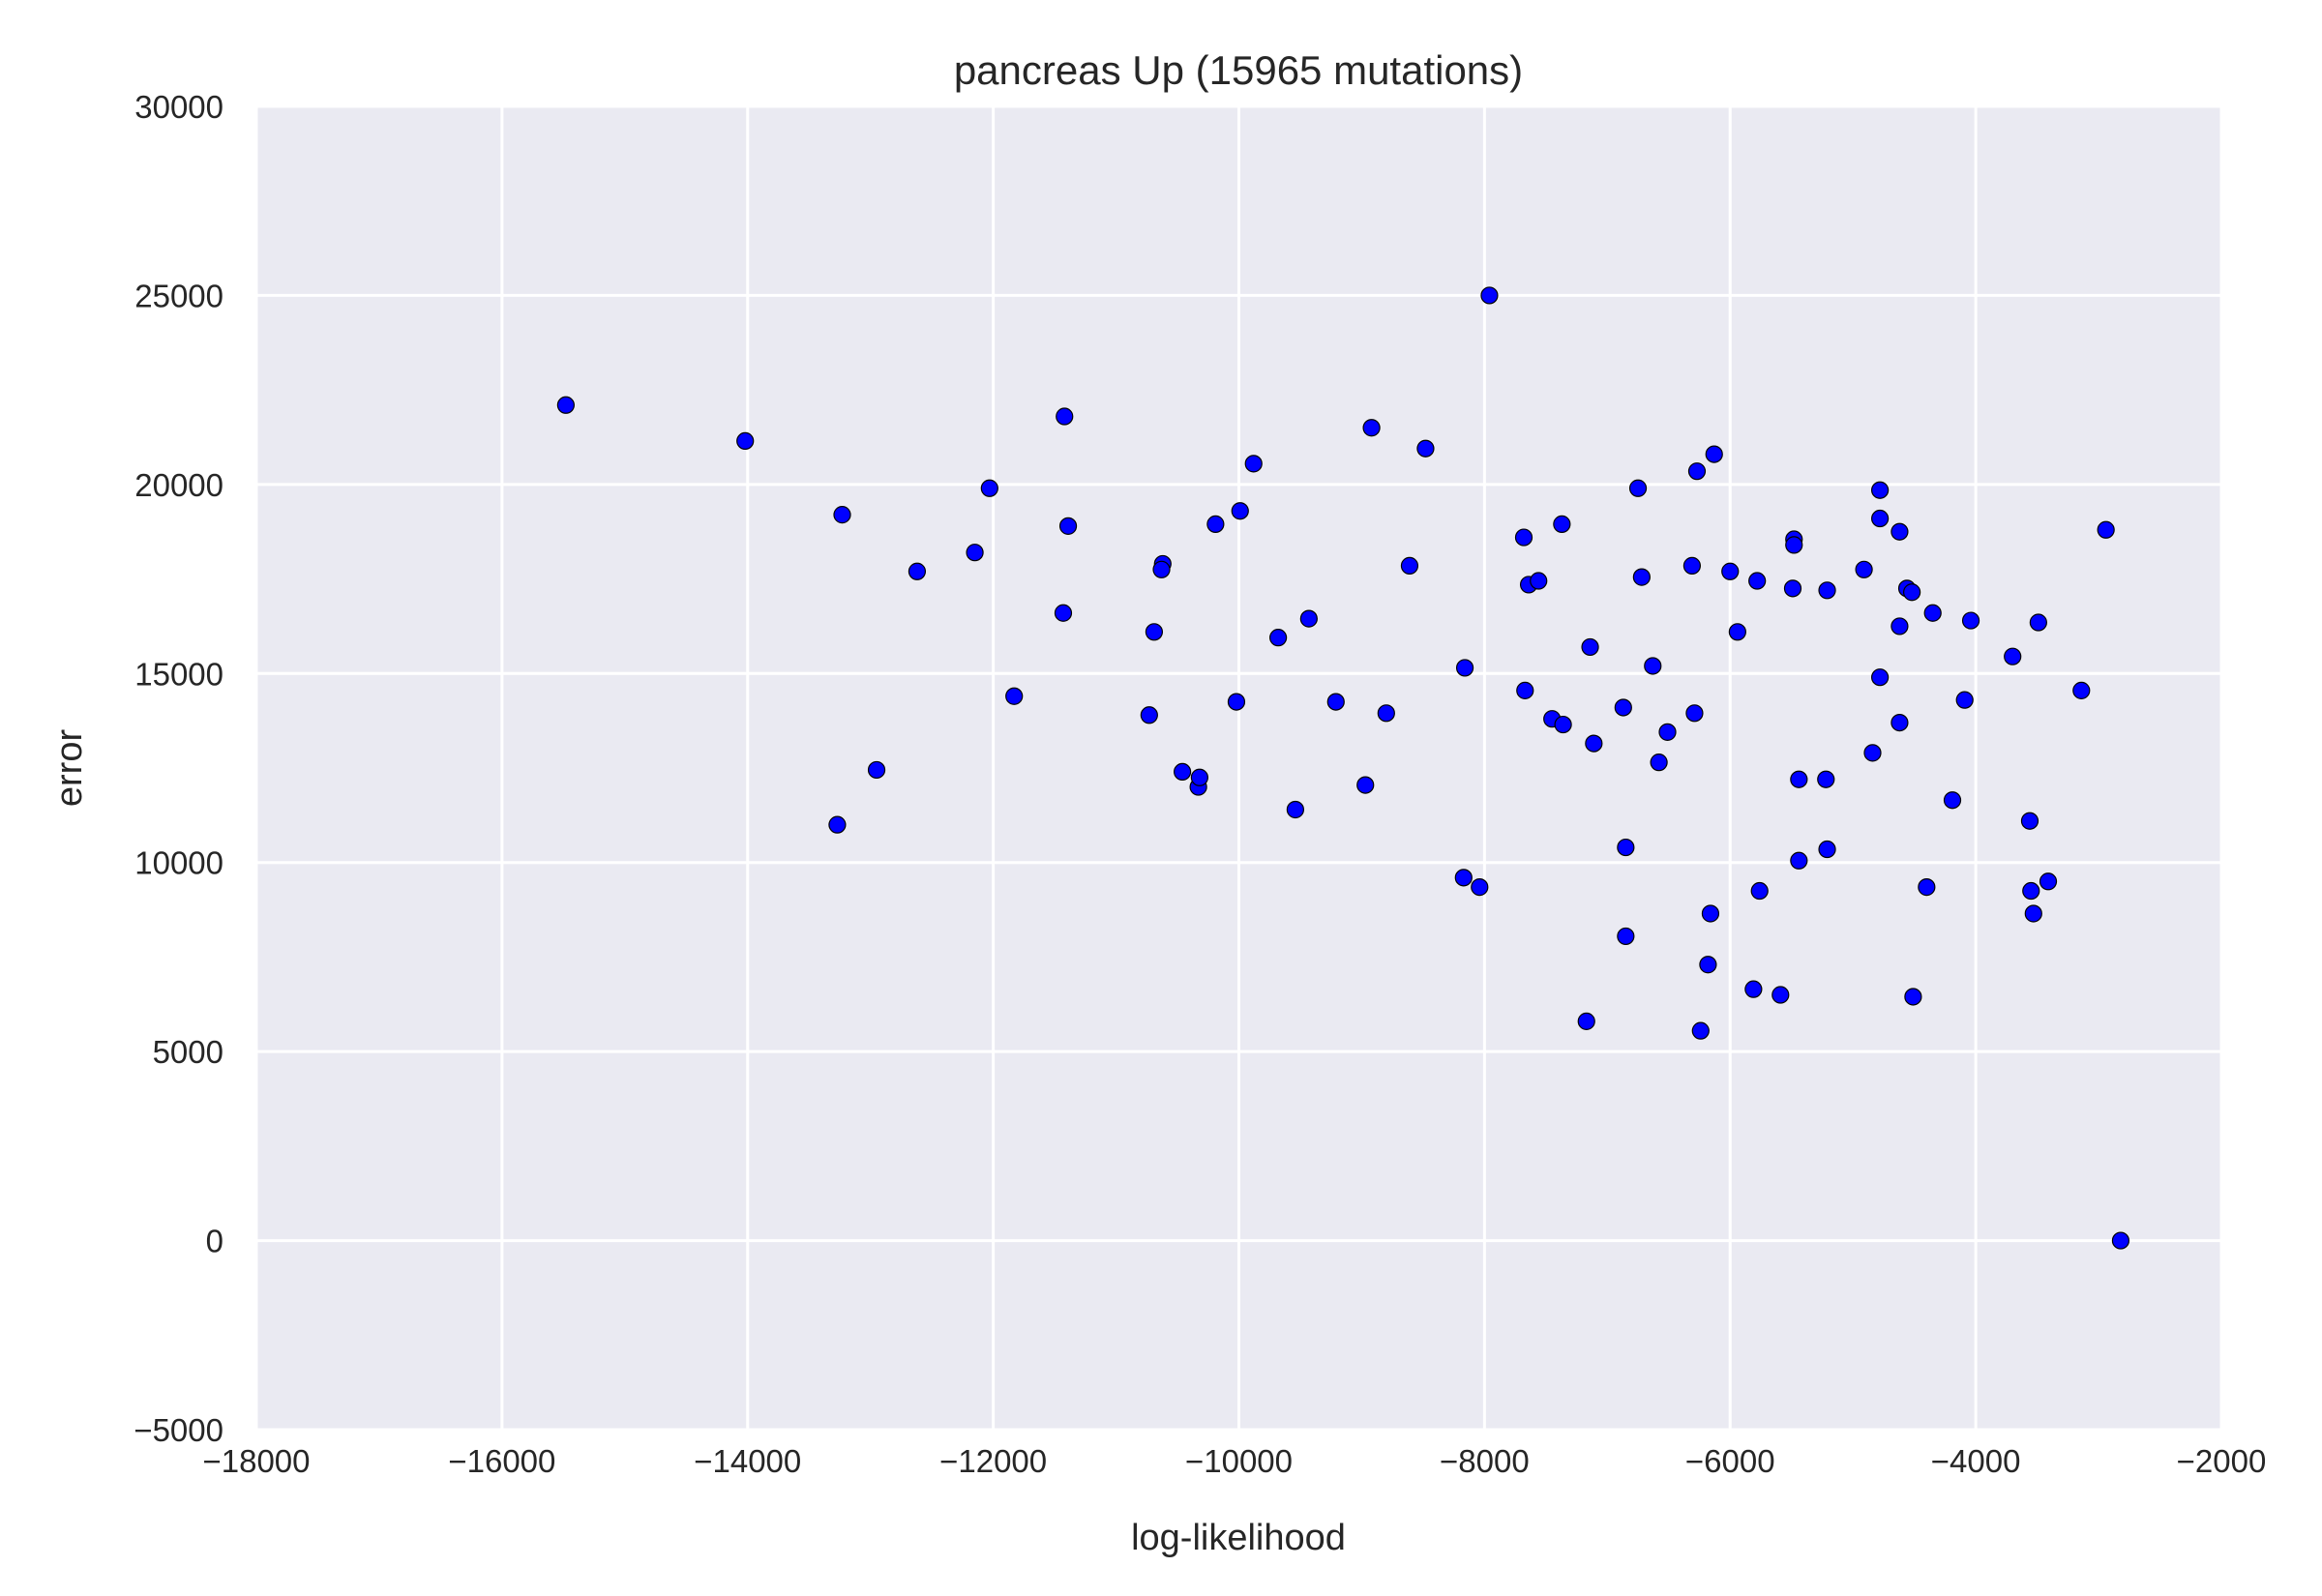  Describe the element at coordinates (178, 295) in the screenshot. I see `y-tick-label: 25000` at that location.